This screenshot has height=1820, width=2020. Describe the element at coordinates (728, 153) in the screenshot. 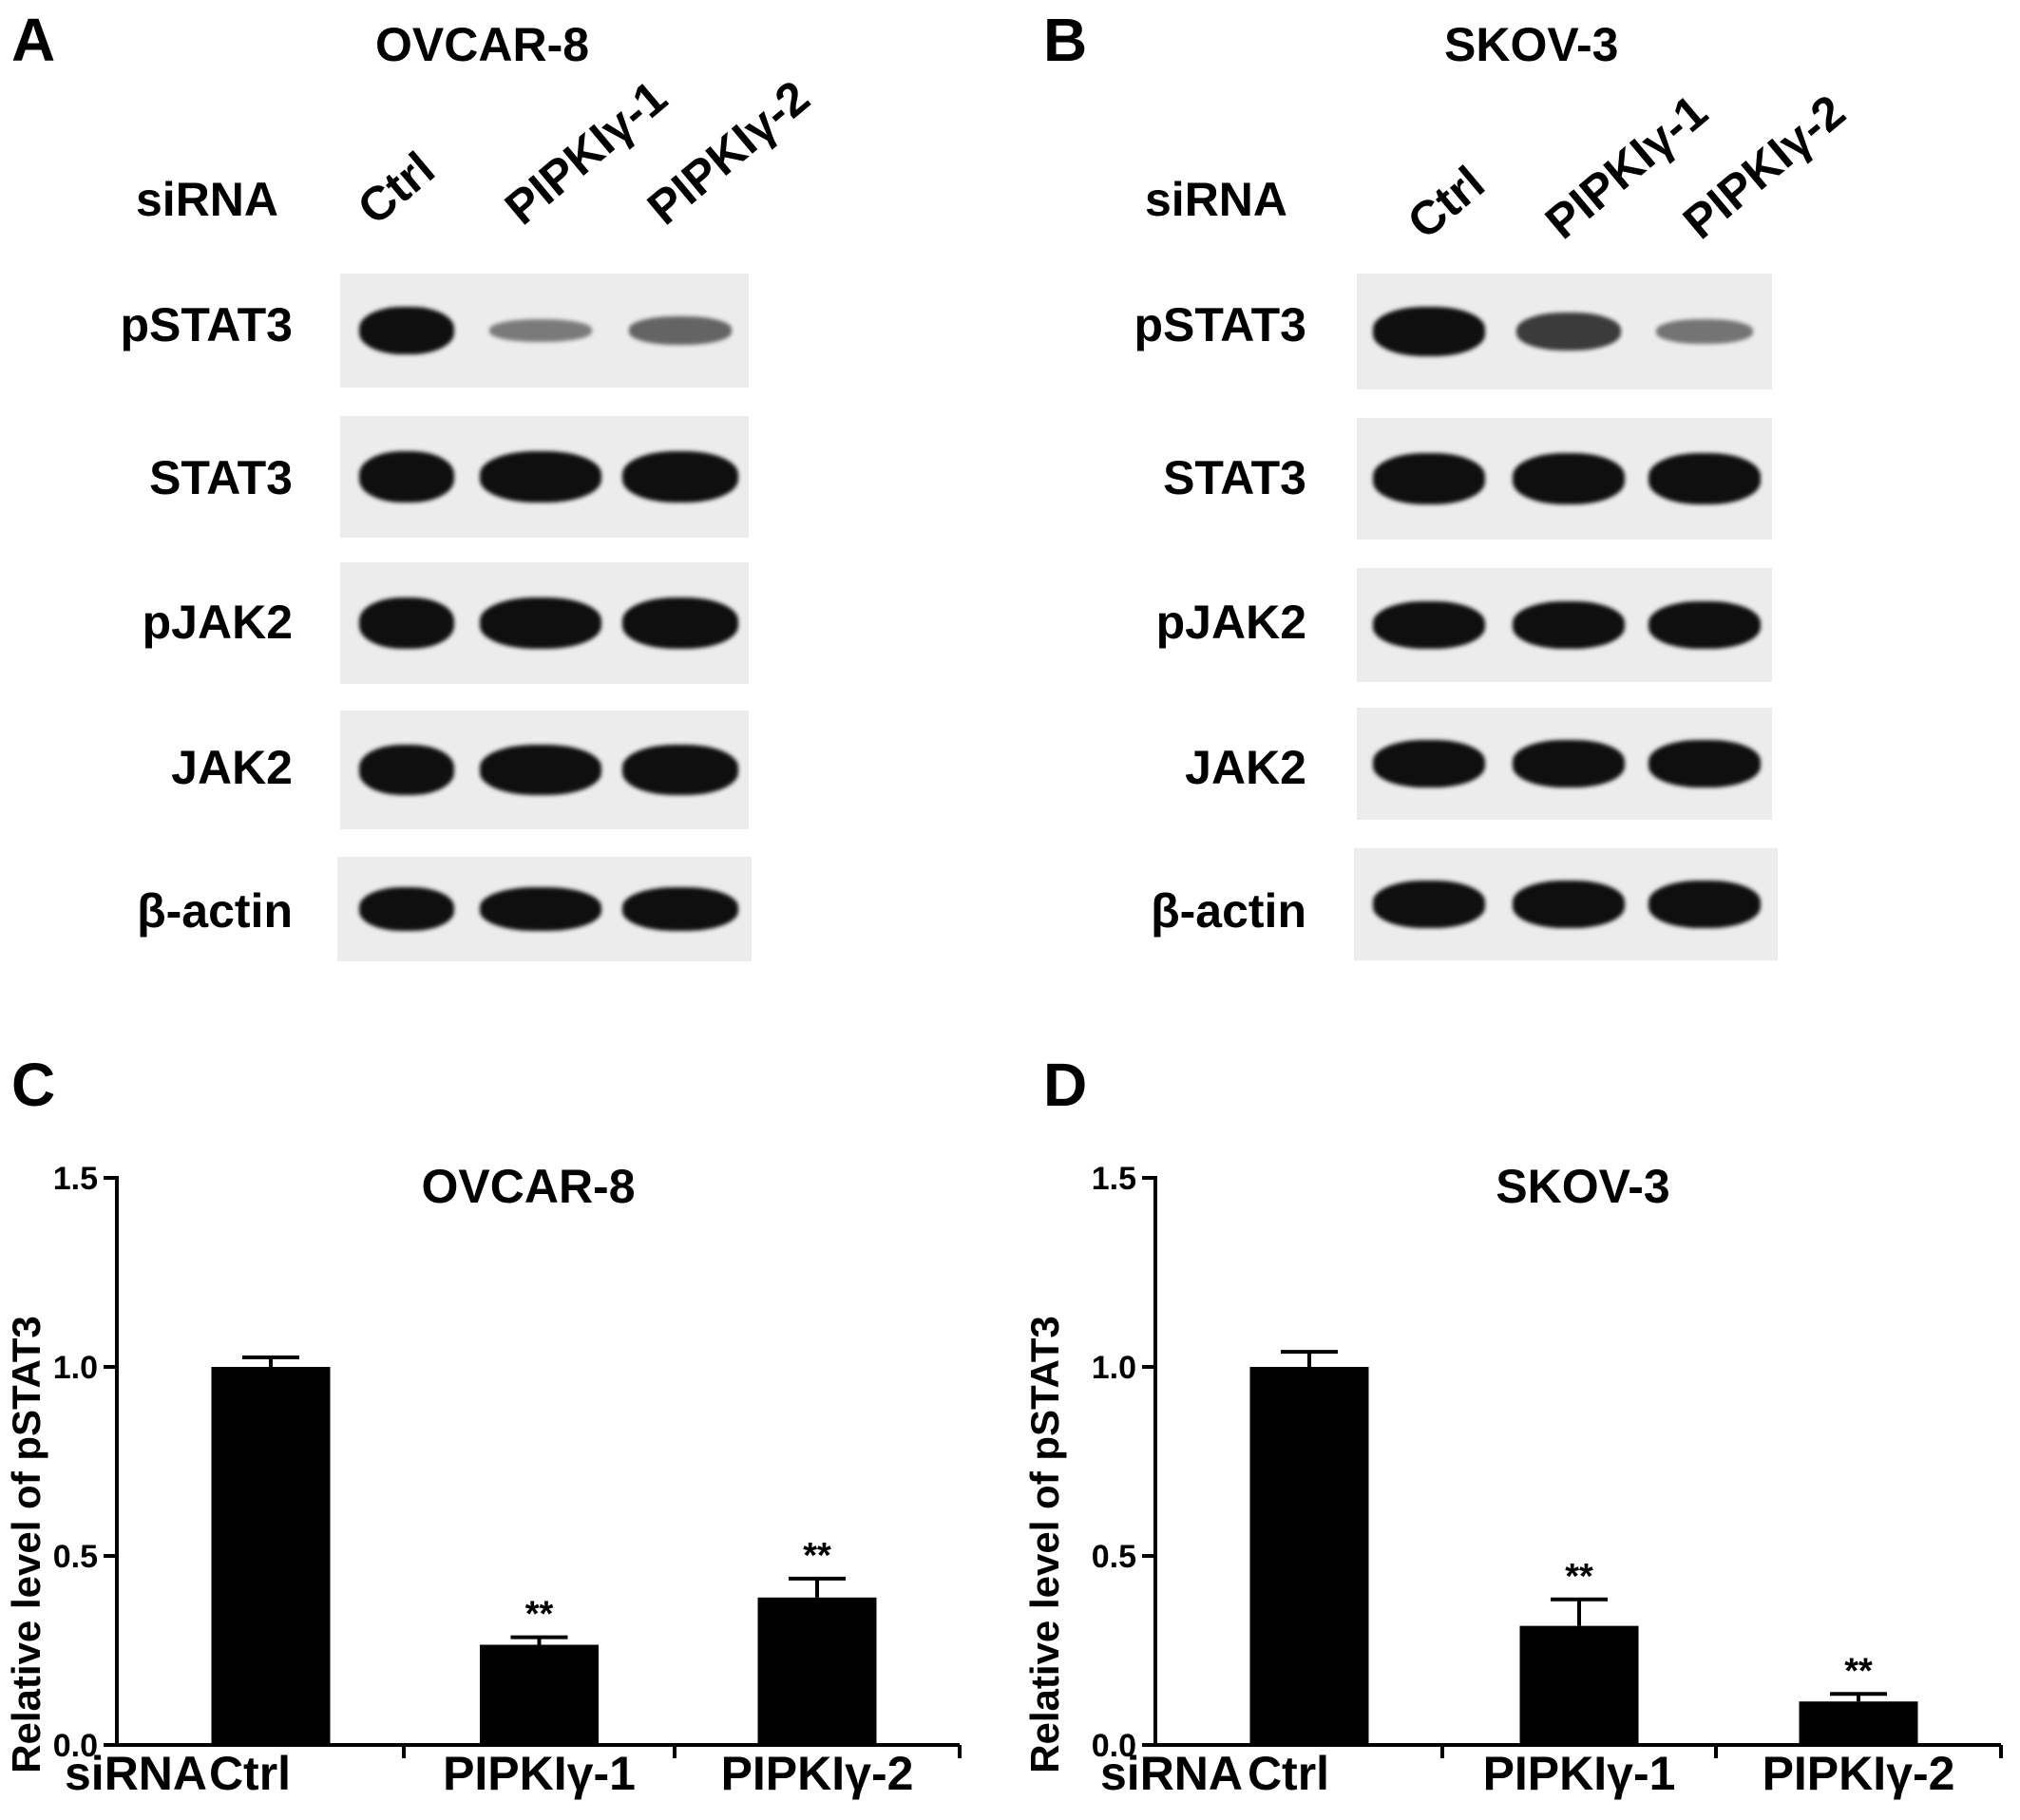

I see `lane-label-pipki2: PIPKIγ-2` at that location.